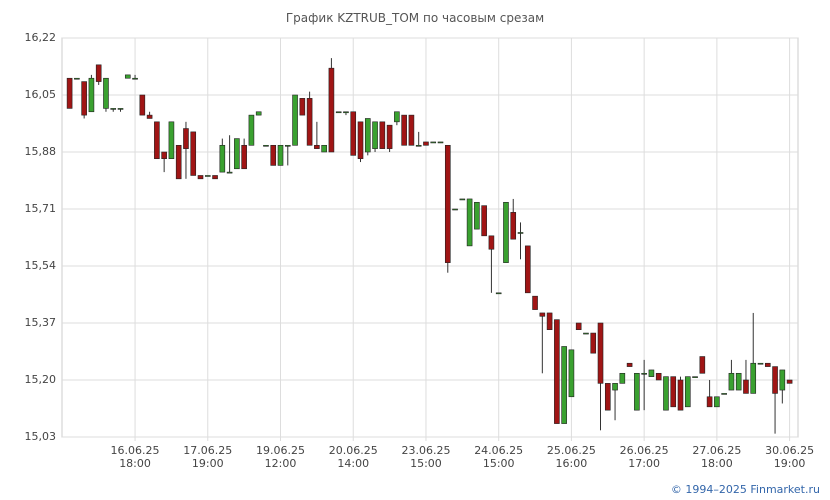  Describe the element at coordinates (790, 457) in the screenshot. I see `x-tick-label: 30.06.25 19:00` at that location.